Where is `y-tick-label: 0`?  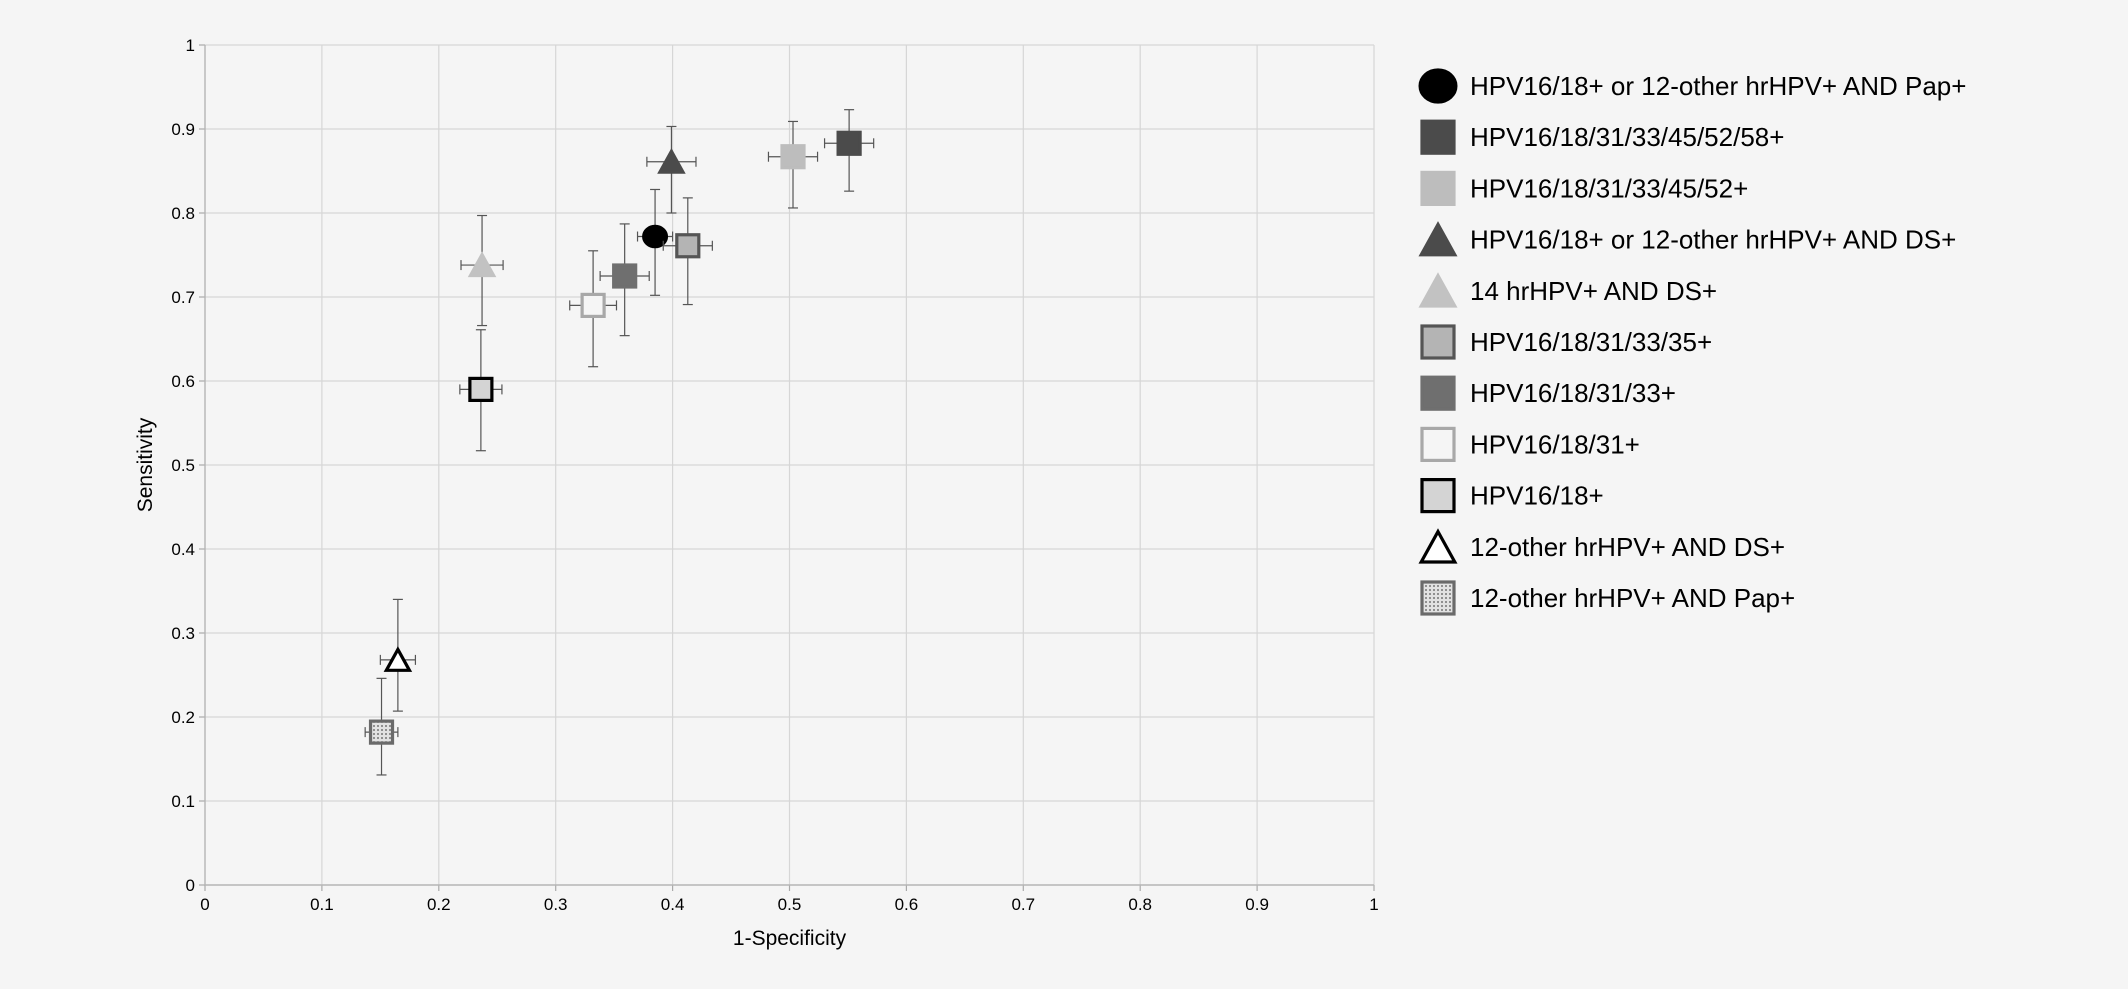
y-tick-label: 0 is located at coordinates (190, 885).